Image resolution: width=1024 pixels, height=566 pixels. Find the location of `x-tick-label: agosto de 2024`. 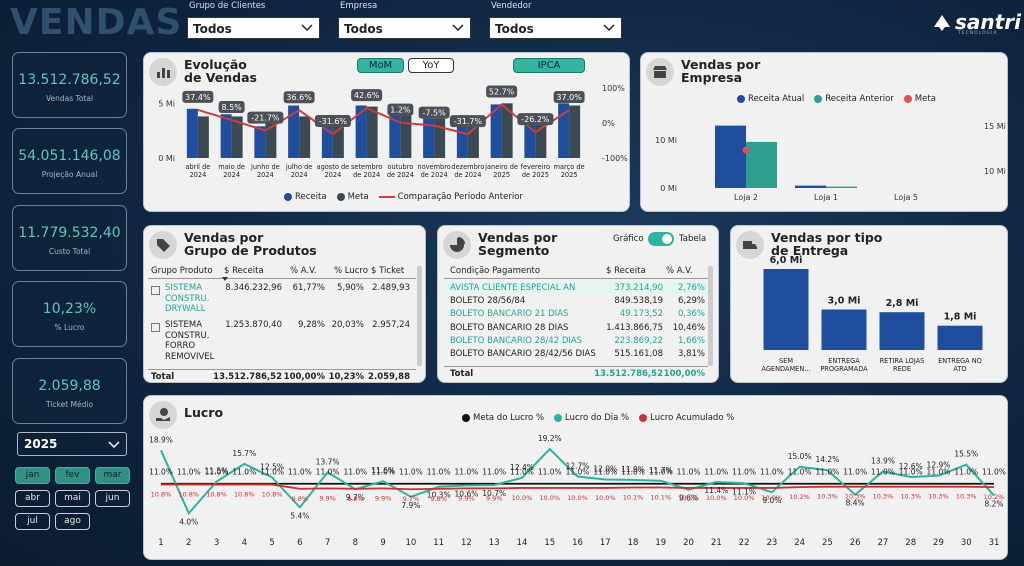

x-tick-label: agosto de 2024 is located at coordinates (333, 171).